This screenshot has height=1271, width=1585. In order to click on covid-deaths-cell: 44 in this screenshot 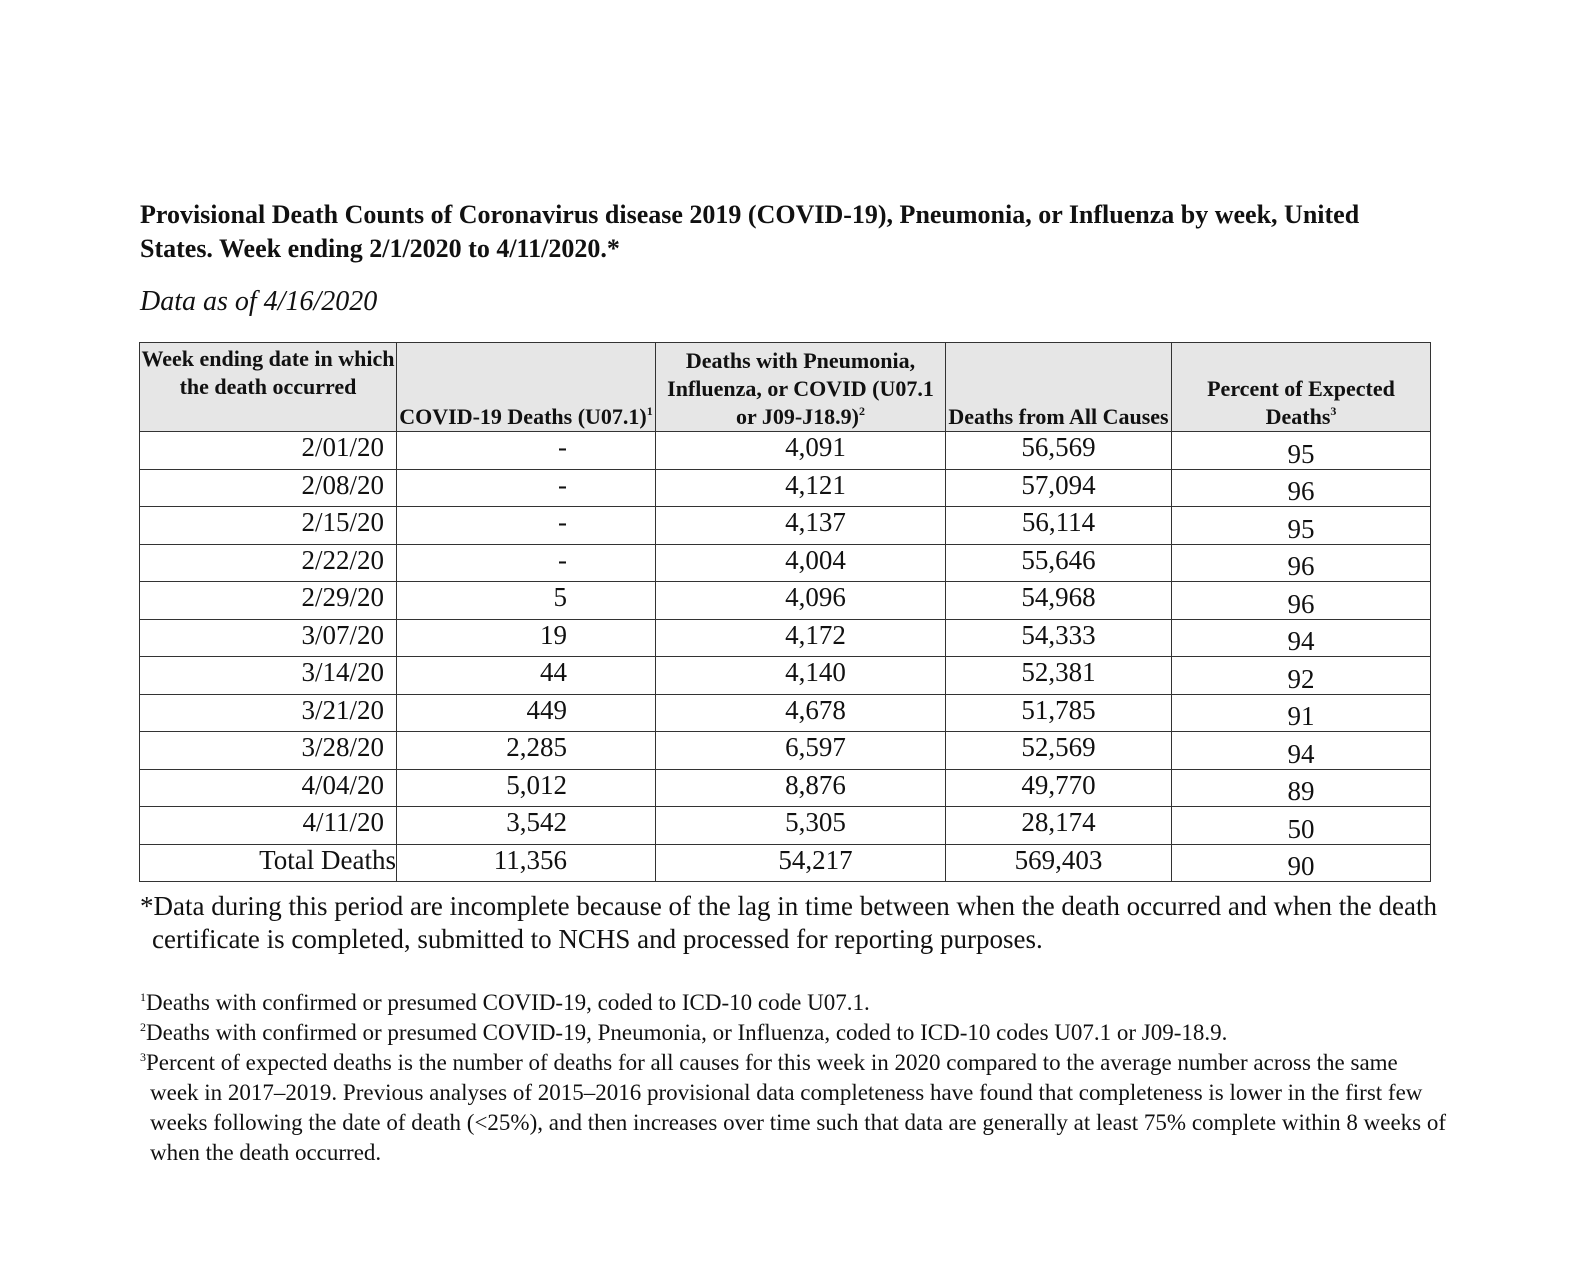, I will do `click(526, 675)`.